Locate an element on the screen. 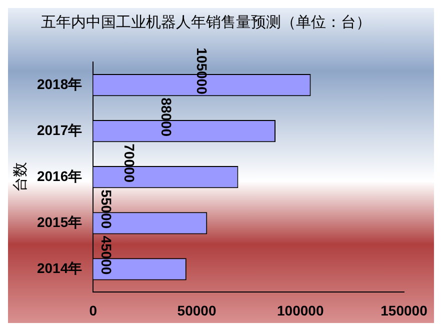 The width and height of the screenshot is (442, 331). y-tick-label: 2017年 is located at coordinates (59, 130).